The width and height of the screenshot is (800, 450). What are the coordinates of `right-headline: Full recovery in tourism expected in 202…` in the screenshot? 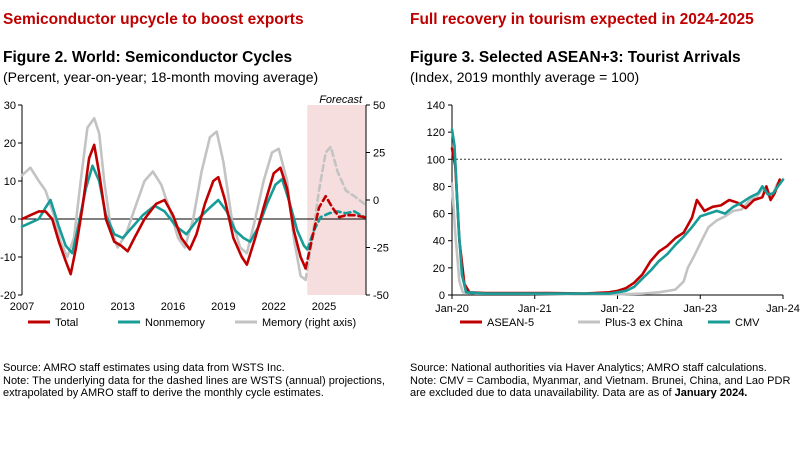 It's located at (582, 19).